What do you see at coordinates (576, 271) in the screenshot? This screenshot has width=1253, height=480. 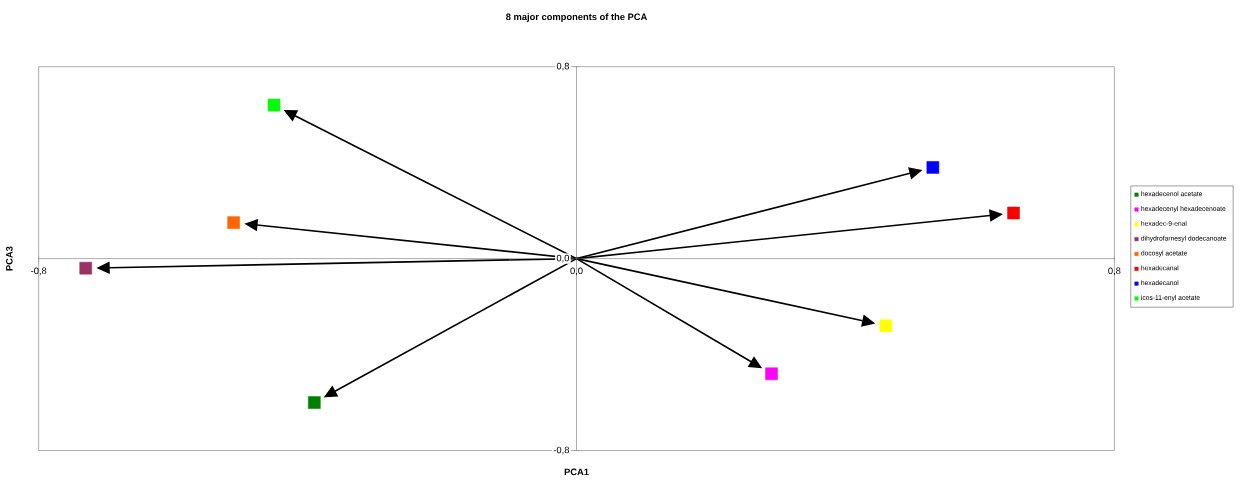 I see `x-tick-label: 0,0` at bounding box center [576, 271].